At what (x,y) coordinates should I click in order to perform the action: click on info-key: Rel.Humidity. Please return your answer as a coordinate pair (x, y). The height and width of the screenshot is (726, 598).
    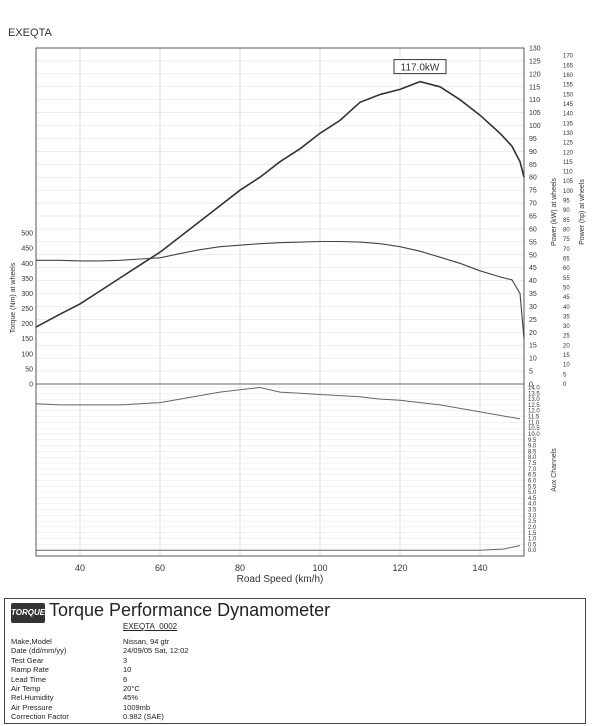
    Looking at the image, I should click on (32, 698).